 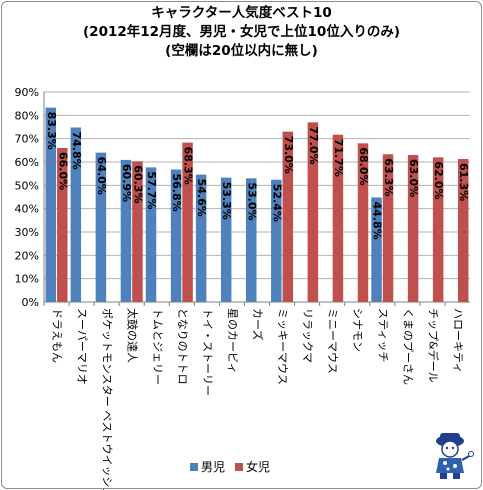 What do you see at coordinates (176, 192) in the screenshot?
I see `data-label-boys: 56.8%` at bounding box center [176, 192].